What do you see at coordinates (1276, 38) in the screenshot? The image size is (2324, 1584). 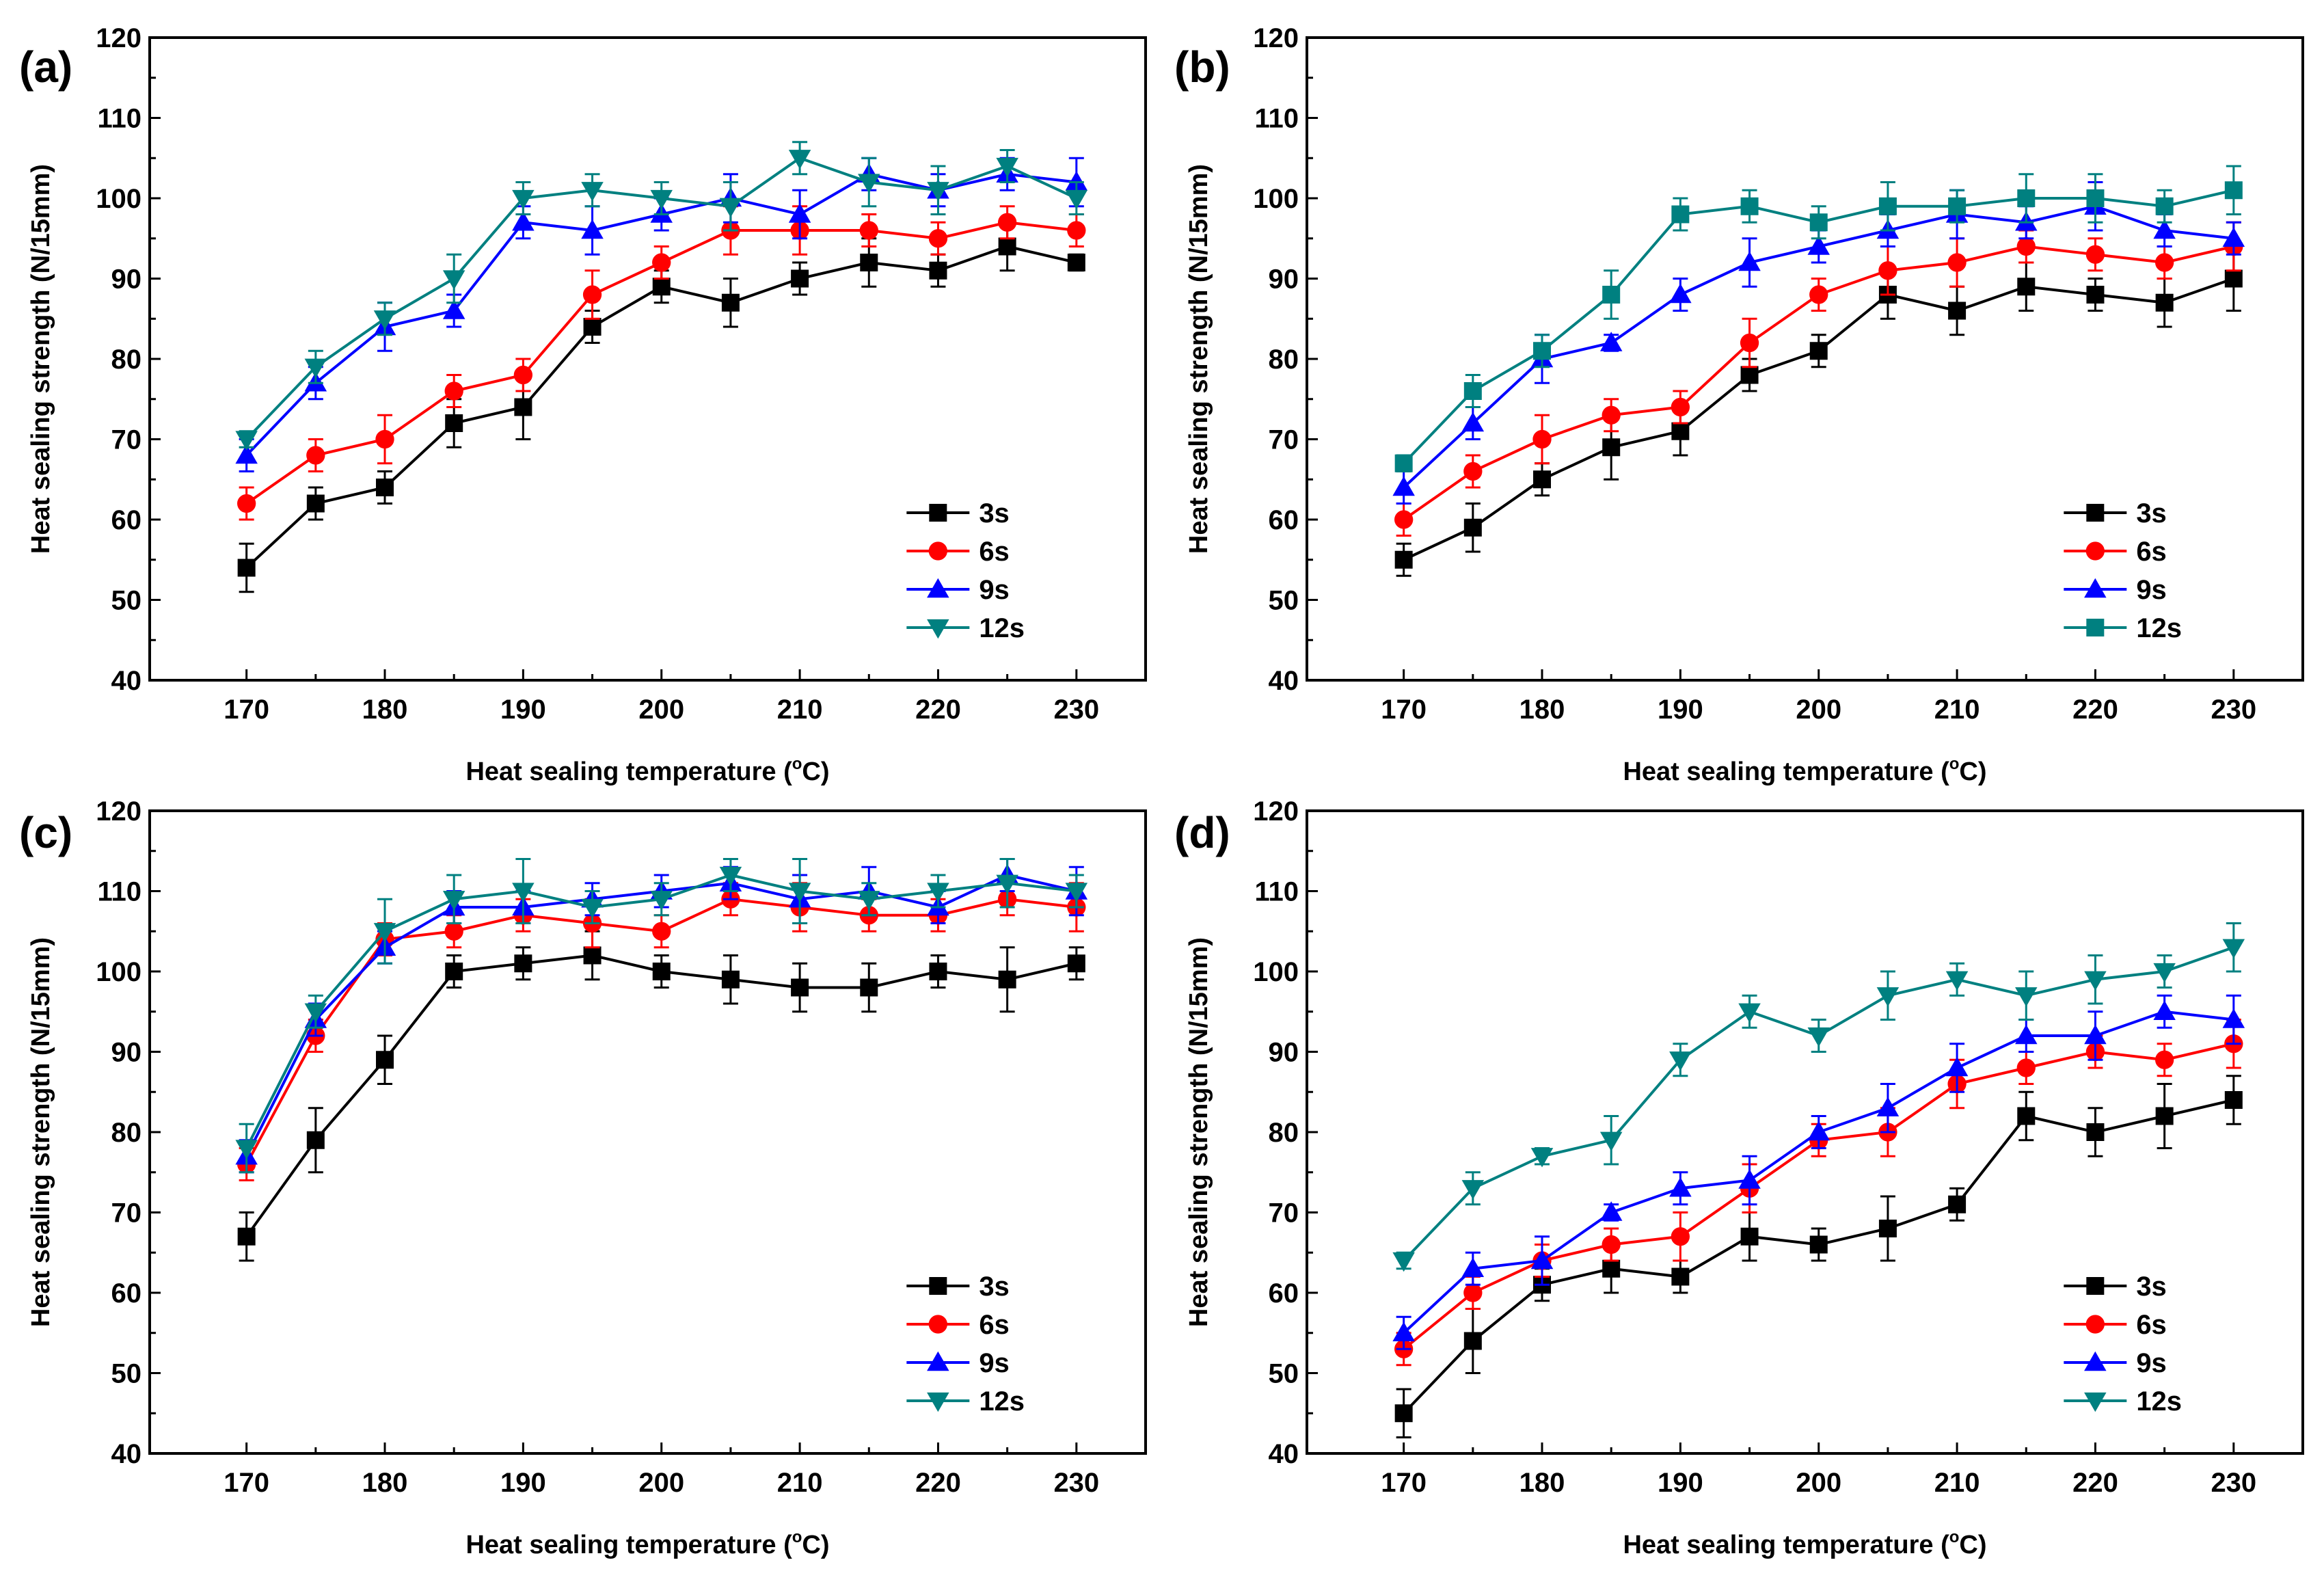 I see `y-tick-label: 120` at bounding box center [1276, 38].